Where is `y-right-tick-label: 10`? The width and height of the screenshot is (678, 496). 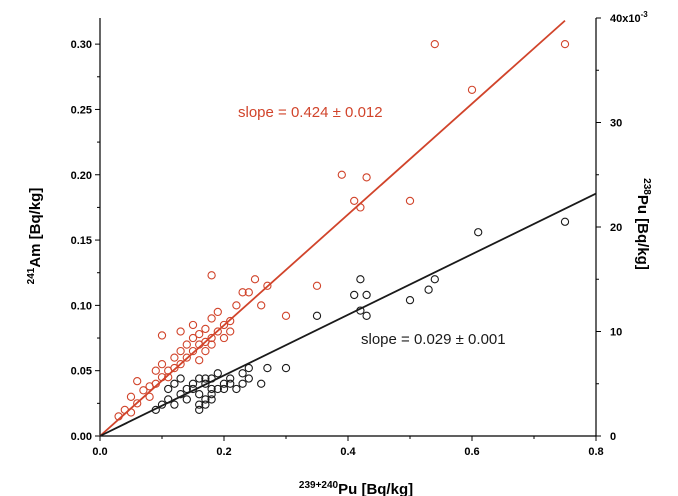
y-right-tick-label: 10 is located at coordinates (616, 333).